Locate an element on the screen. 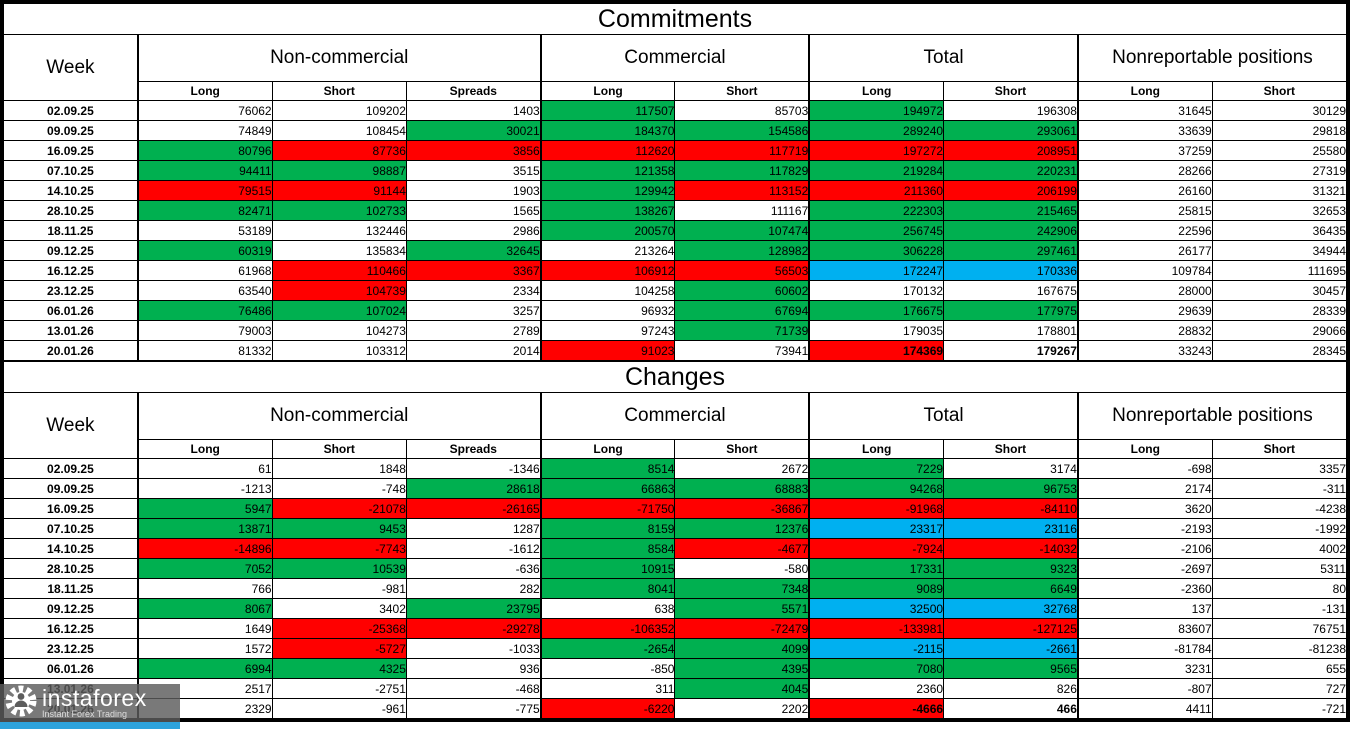 This screenshot has width=1350, height=729. value-cell: 26160 is located at coordinates (1144, 190).